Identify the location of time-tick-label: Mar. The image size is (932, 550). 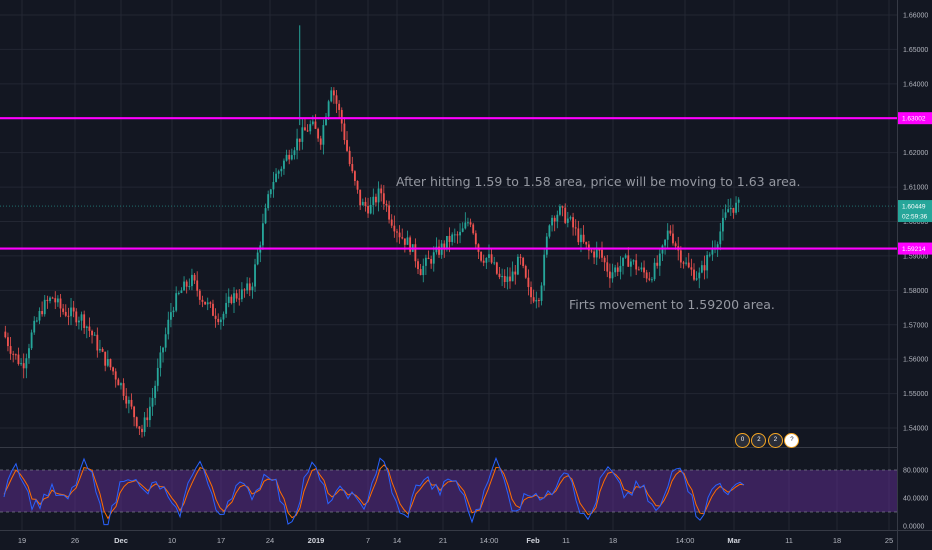
(733, 540).